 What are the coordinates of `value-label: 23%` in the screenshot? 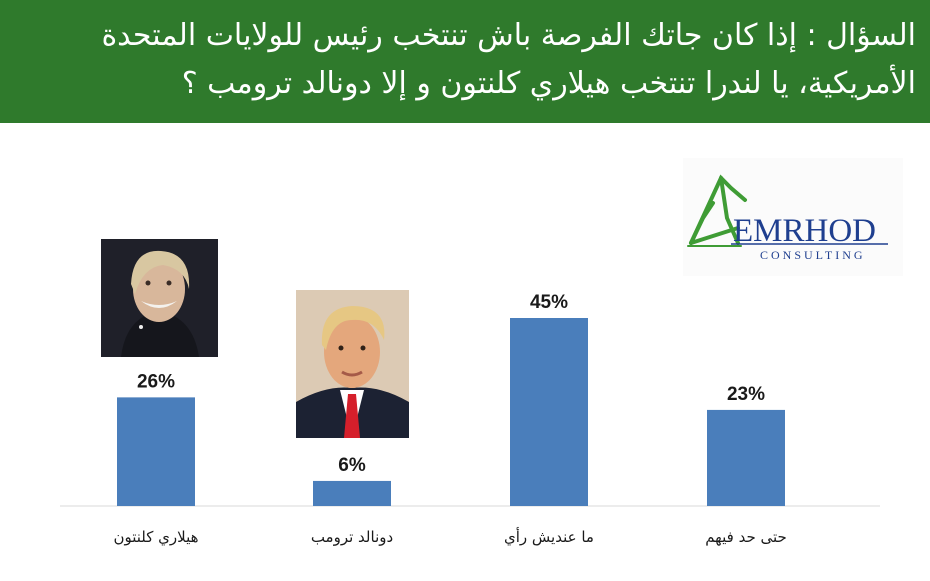 It's located at (746, 394).